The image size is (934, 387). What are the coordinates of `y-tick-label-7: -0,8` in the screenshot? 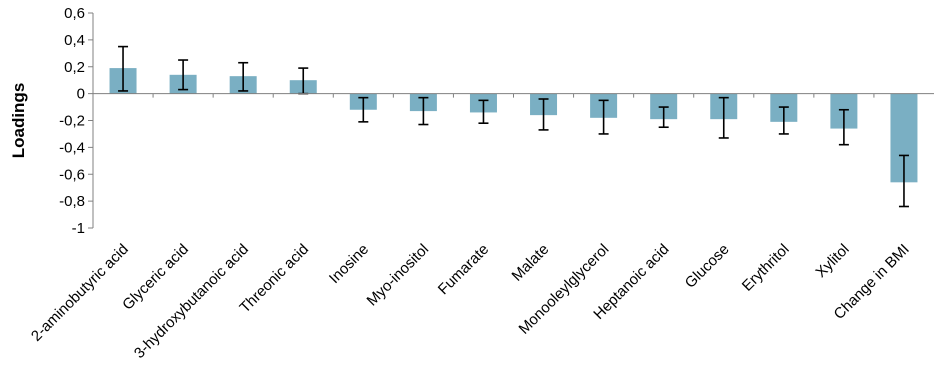 It's located at (72, 201).